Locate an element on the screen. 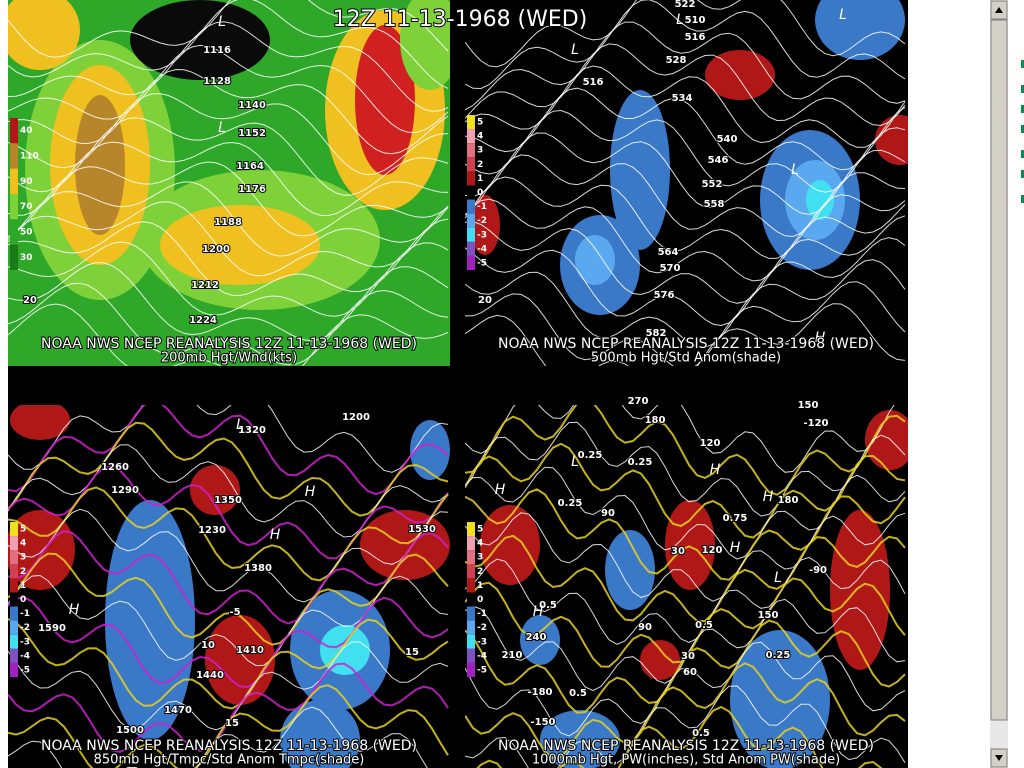 This screenshot has width=1024, height=768. legend-label: 4 is located at coordinates (480, 137).